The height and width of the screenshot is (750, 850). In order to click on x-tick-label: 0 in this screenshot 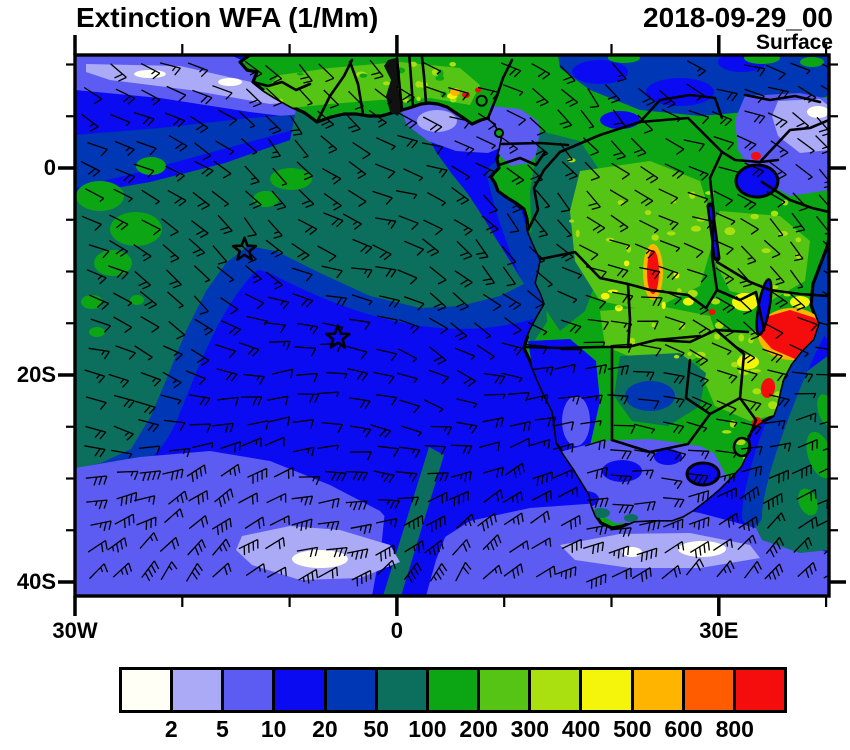, I will do `click(397, 630)`.